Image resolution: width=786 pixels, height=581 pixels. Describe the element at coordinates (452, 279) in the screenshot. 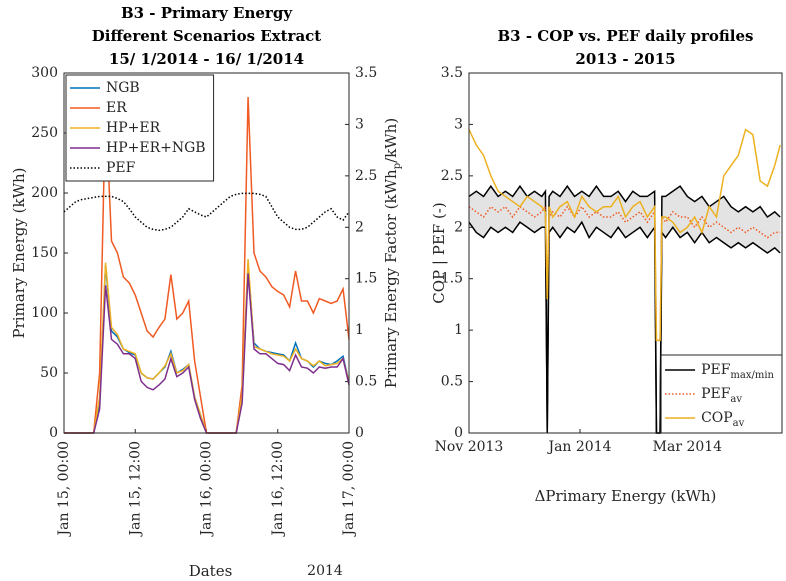

I see `y-tick-label: 1.5` at that location.